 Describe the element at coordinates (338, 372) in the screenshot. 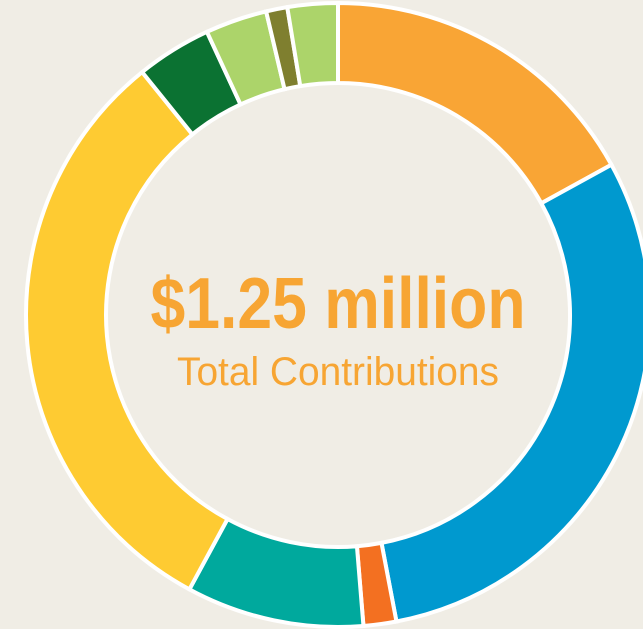

I see `center-sublabel: Total Contributions` at that location.